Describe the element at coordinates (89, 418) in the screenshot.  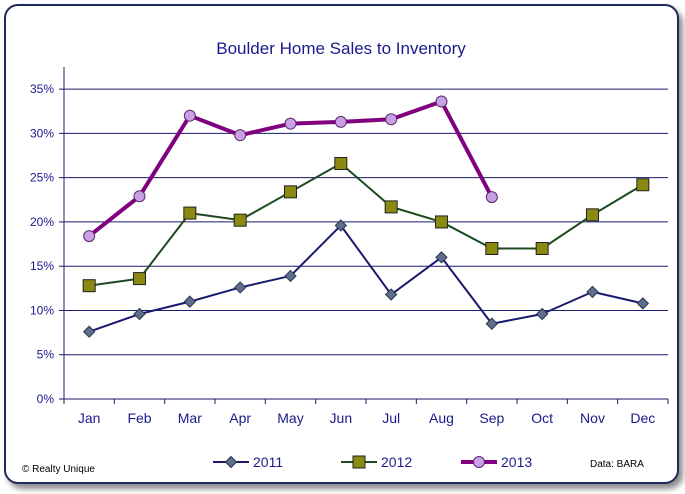
I see `tick-label-x: Jan` at that location.